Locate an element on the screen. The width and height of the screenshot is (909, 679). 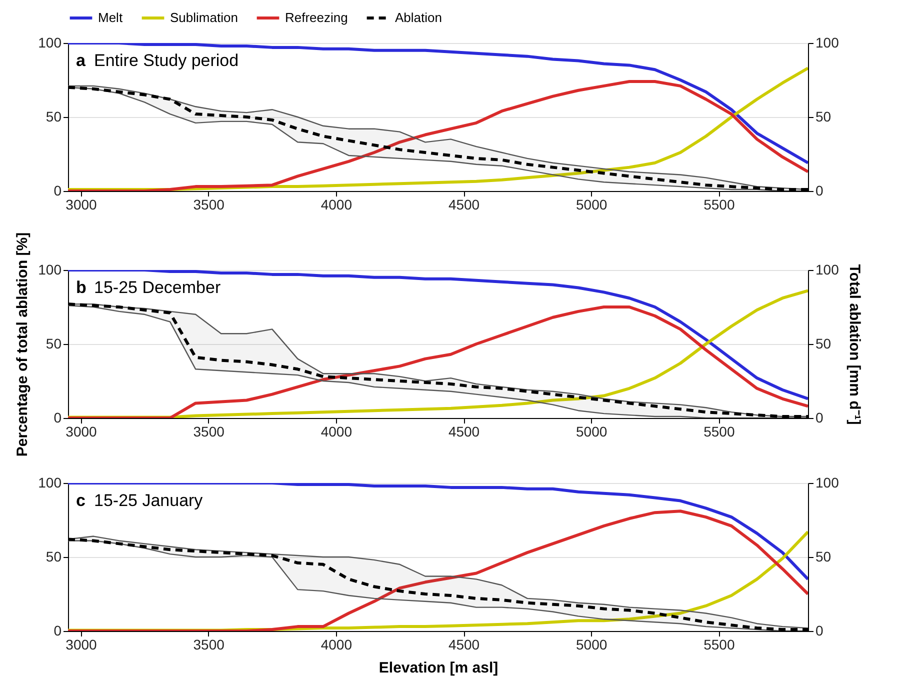
legend-label: Sublimation is located at coordinates (204, 17).